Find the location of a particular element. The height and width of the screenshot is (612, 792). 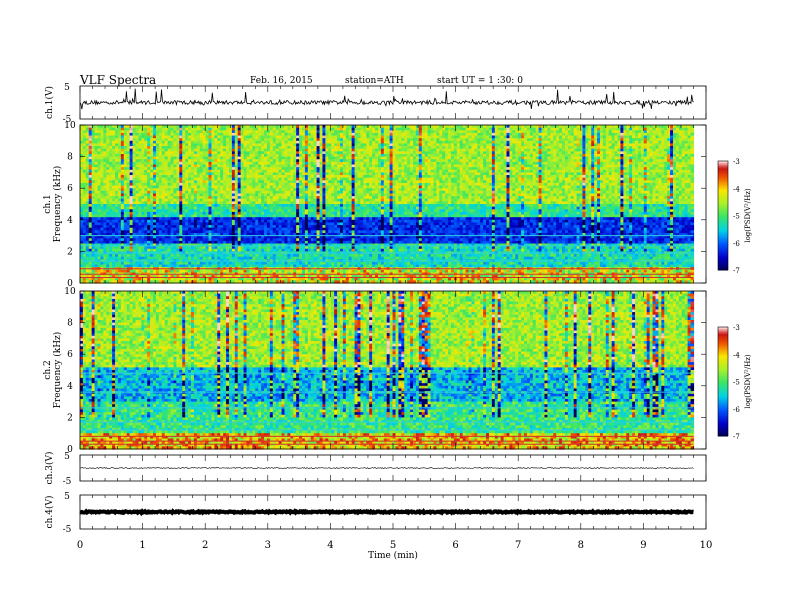

waveform-trace is located at coordinates (387, 99).